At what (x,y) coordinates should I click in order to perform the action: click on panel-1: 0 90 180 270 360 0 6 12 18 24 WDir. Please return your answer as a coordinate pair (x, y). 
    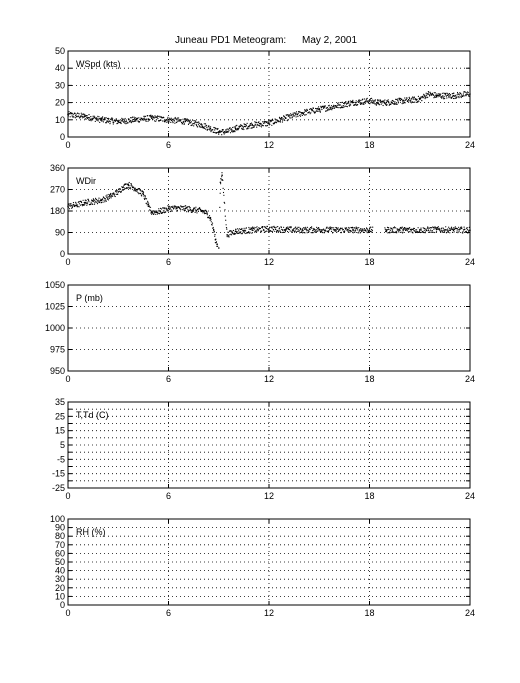
    Looking at the image, I should click on (262, 215).